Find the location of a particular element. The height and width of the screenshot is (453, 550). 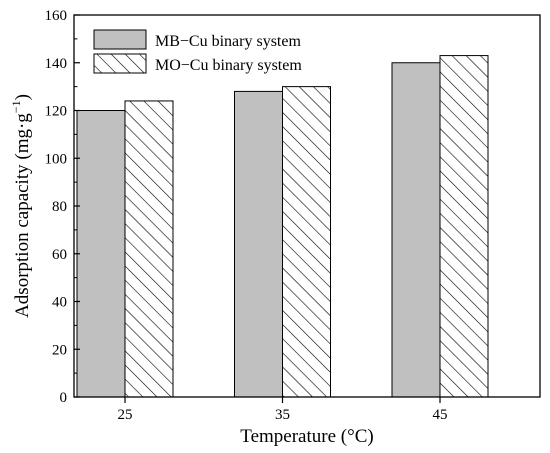

x-axis-title: Temperature (°C) is located at coordinates (306, 436).